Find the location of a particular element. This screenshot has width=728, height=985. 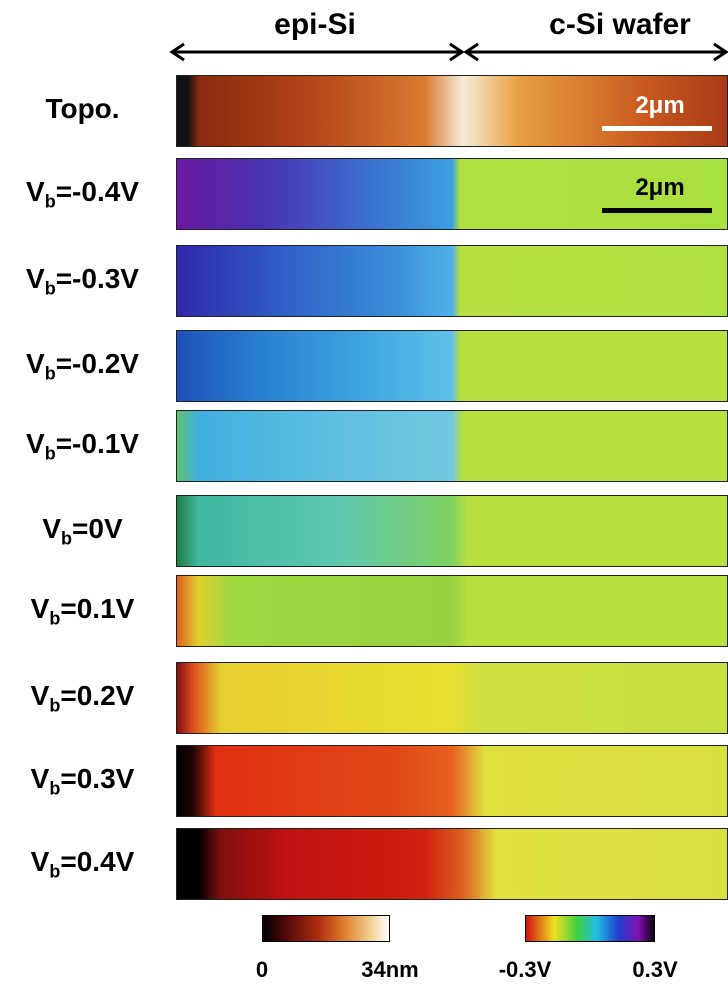

label-text: Topo. is located at coordinates (82, 108).